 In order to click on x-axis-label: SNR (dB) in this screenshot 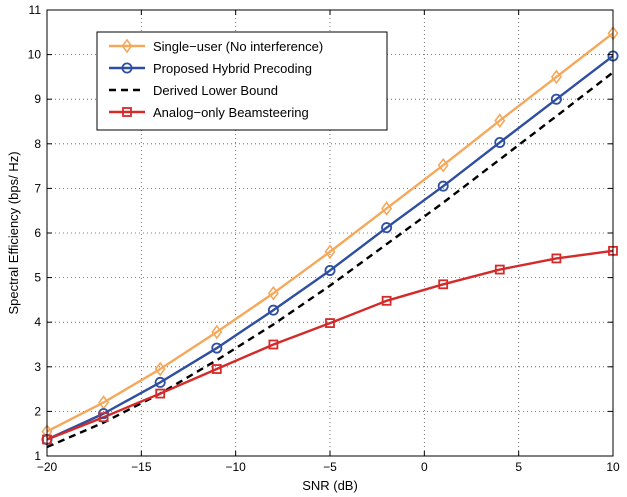, I will do `click(330, 485)`.